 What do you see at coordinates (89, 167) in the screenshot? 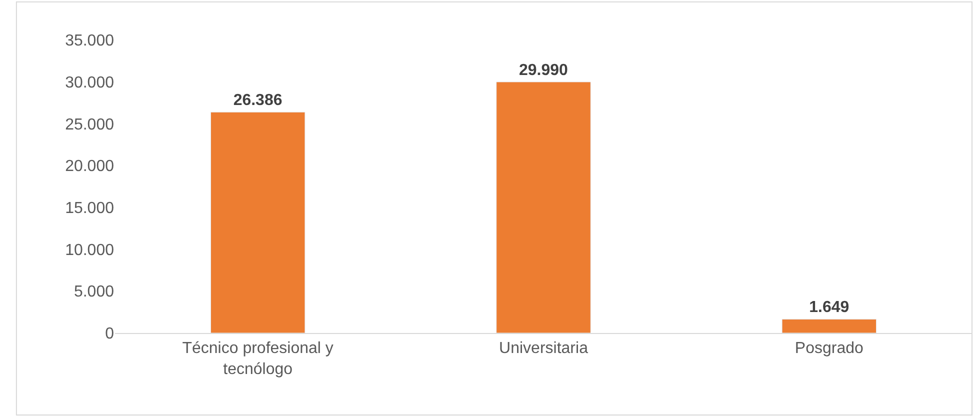
I see `y-tick-label: 20.000` at bounding box center [89, 167].